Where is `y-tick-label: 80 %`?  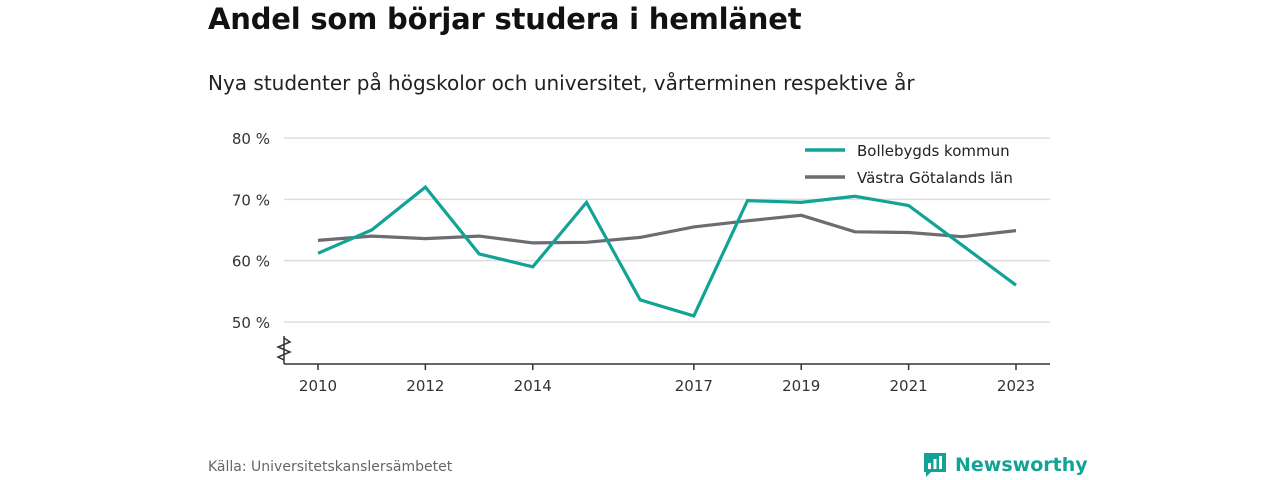 y-tick-label: 80 % is located at coordinates (251, 139).